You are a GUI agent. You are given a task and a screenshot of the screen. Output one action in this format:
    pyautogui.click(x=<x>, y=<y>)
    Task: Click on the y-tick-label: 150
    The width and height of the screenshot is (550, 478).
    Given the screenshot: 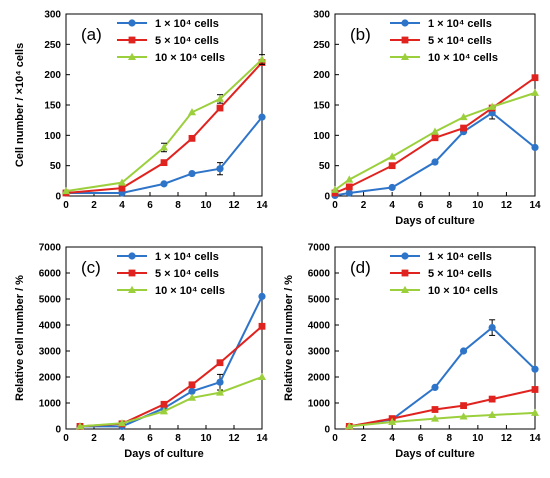 What is the action you would take?
    pyautogui.click(x=52, y=106)
    